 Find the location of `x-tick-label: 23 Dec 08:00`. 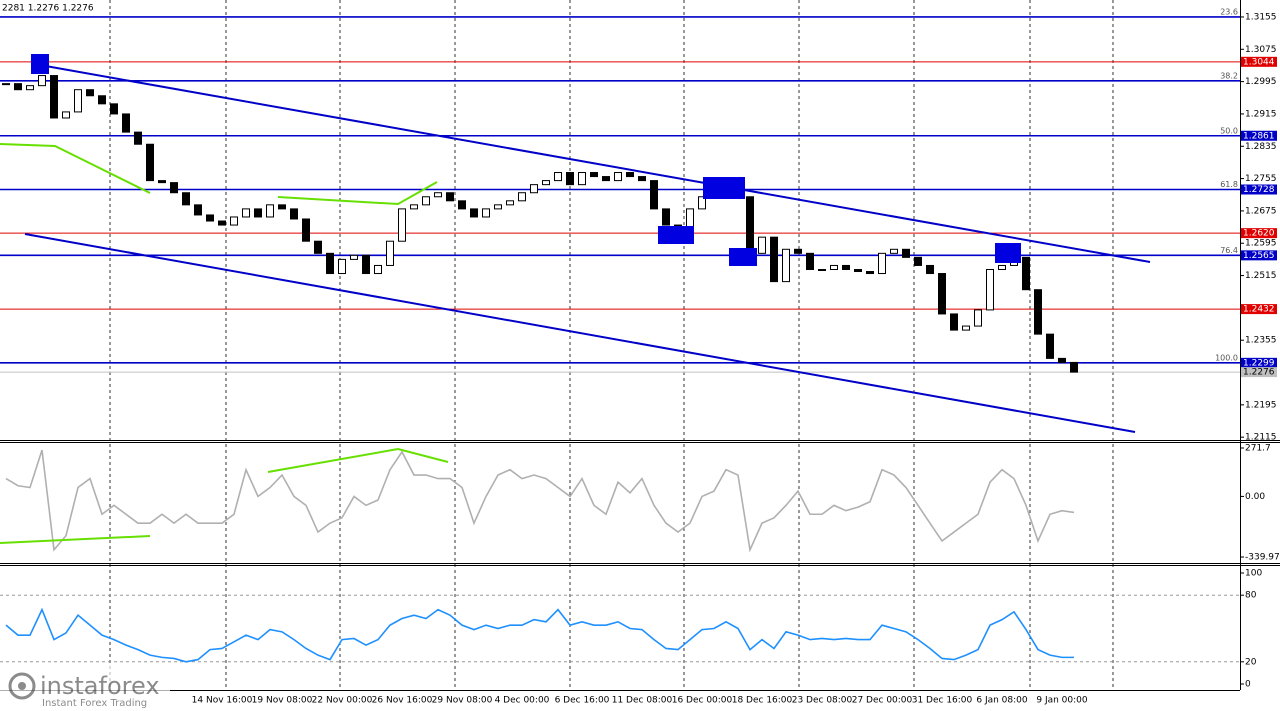

x-tick-label: 23 Dec 08:00 is located at coordinates (822, 701).